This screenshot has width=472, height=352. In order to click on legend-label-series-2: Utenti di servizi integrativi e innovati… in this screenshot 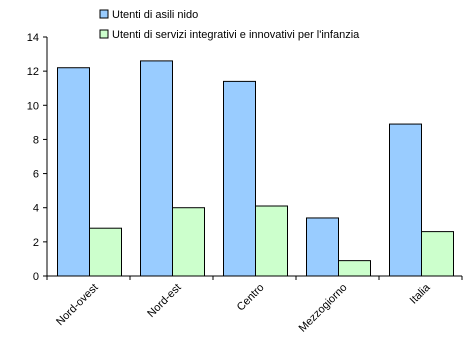, I will do `click(236, 35)`.